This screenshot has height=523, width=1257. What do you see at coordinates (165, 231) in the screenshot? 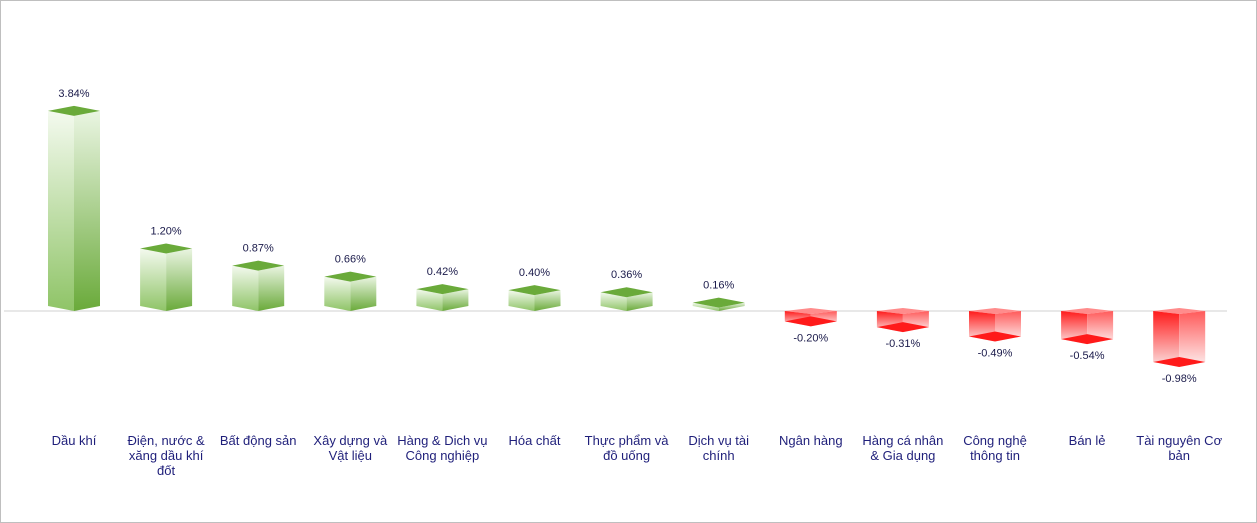
I see `value-label: 1.20%` at bounding box center [165, 231].